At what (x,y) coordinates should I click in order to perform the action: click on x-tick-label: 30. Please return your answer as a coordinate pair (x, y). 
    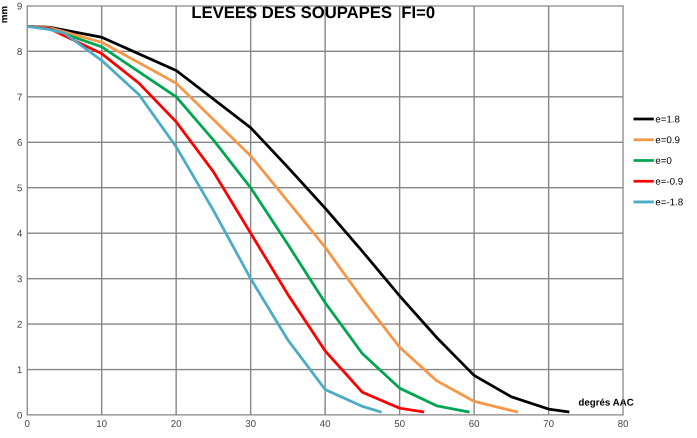
    Looking at the image, I should click on (251, 424).